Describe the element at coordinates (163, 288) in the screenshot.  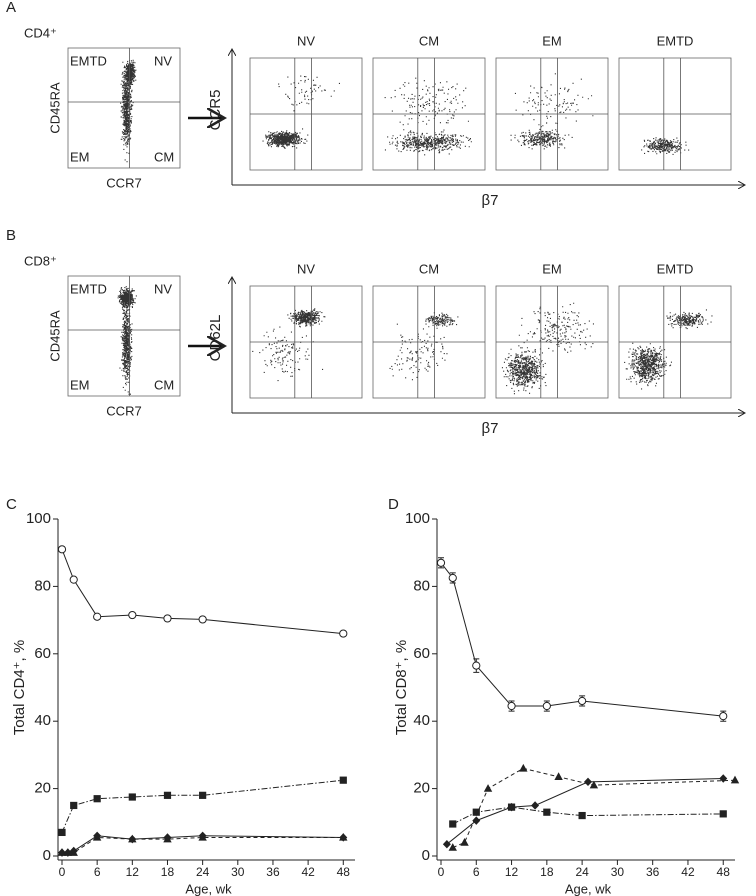
I see `gate-label: NV` at that location.